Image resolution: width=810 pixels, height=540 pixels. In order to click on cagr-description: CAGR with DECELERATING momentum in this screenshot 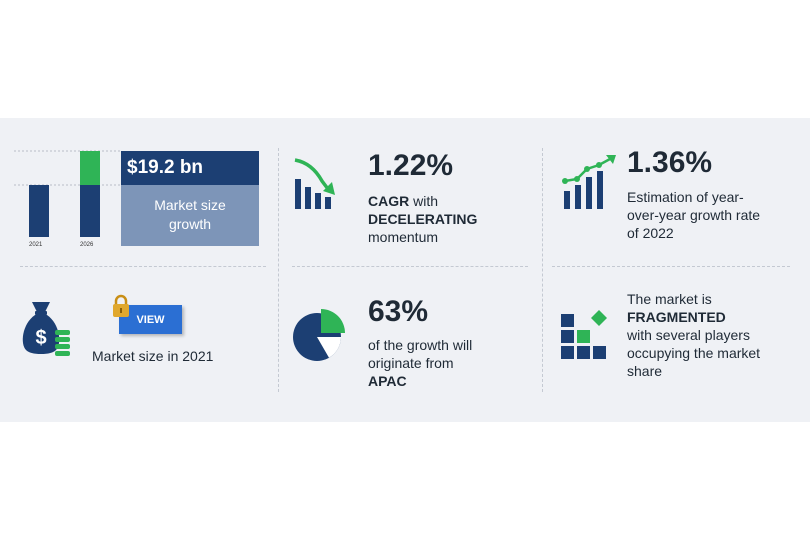, I will do `click(422, 219)`.